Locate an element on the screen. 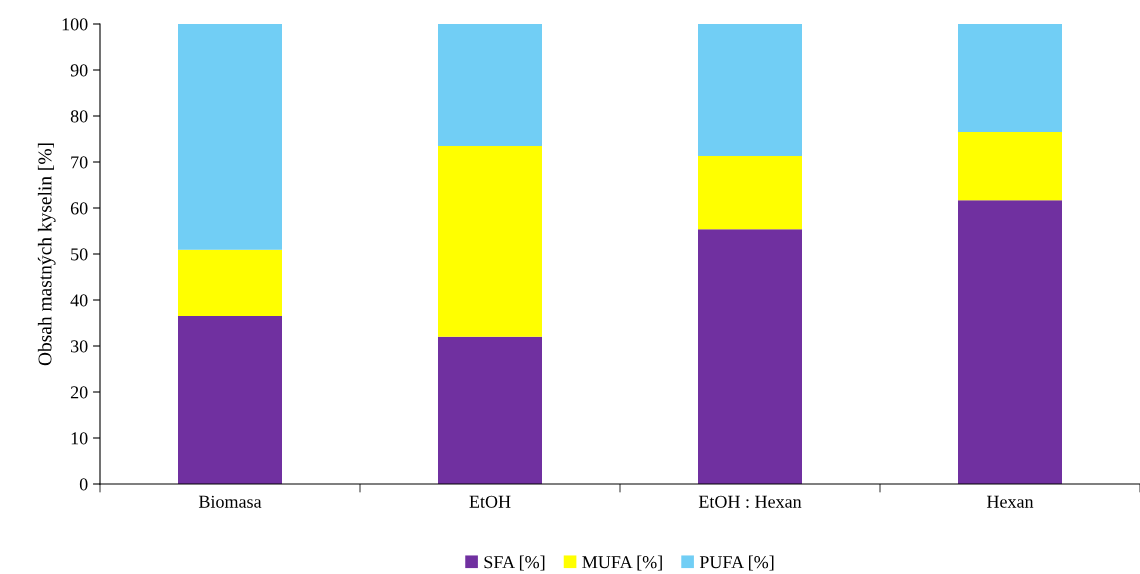 The height and width of the screenshot is (574, 1140). y-tick-label: 100 is located at coordinates (75, 24).